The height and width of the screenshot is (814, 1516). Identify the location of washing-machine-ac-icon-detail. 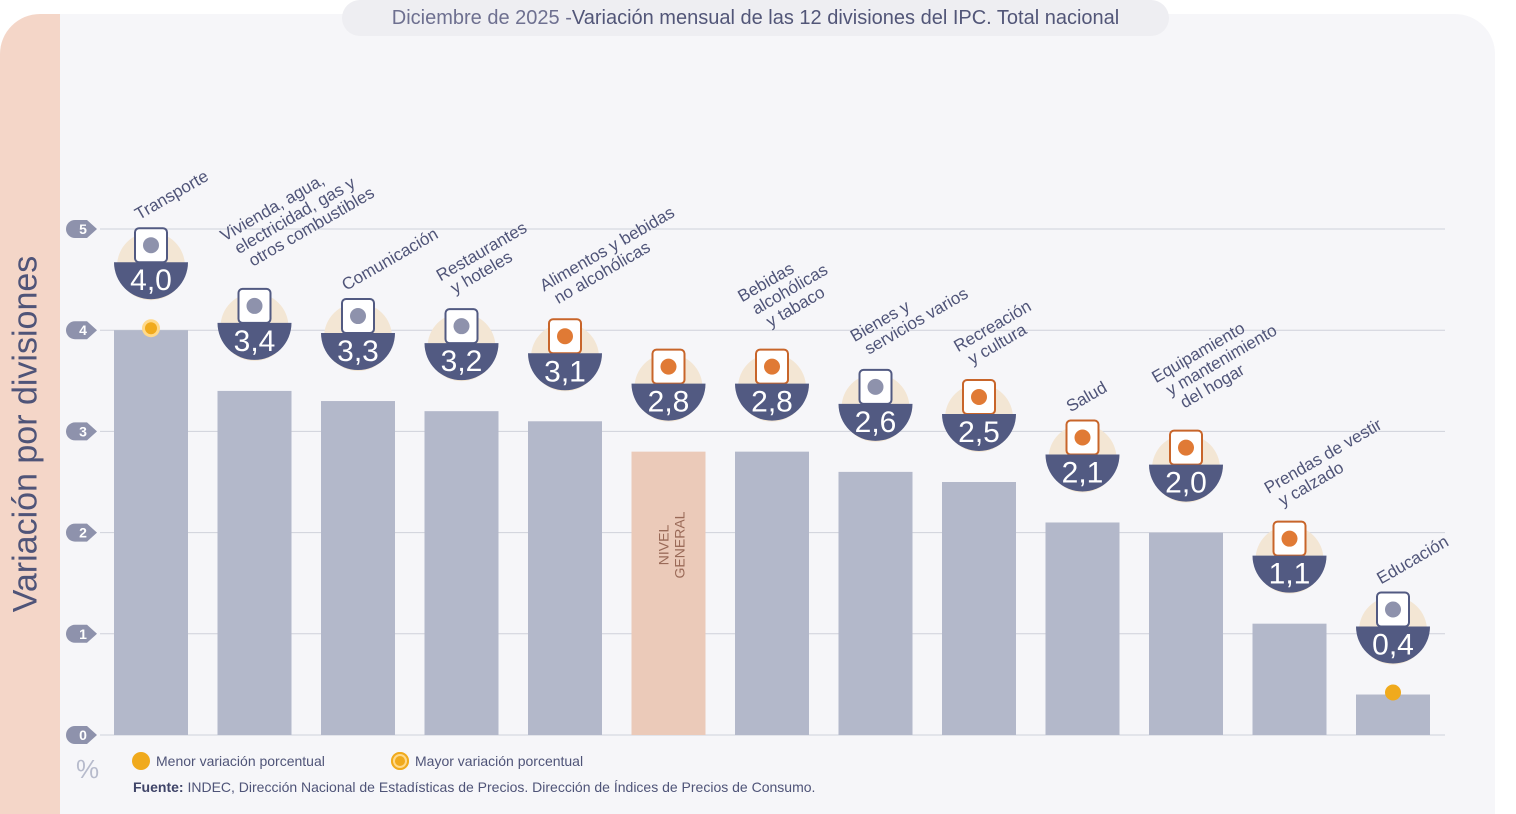
(1186, 447).